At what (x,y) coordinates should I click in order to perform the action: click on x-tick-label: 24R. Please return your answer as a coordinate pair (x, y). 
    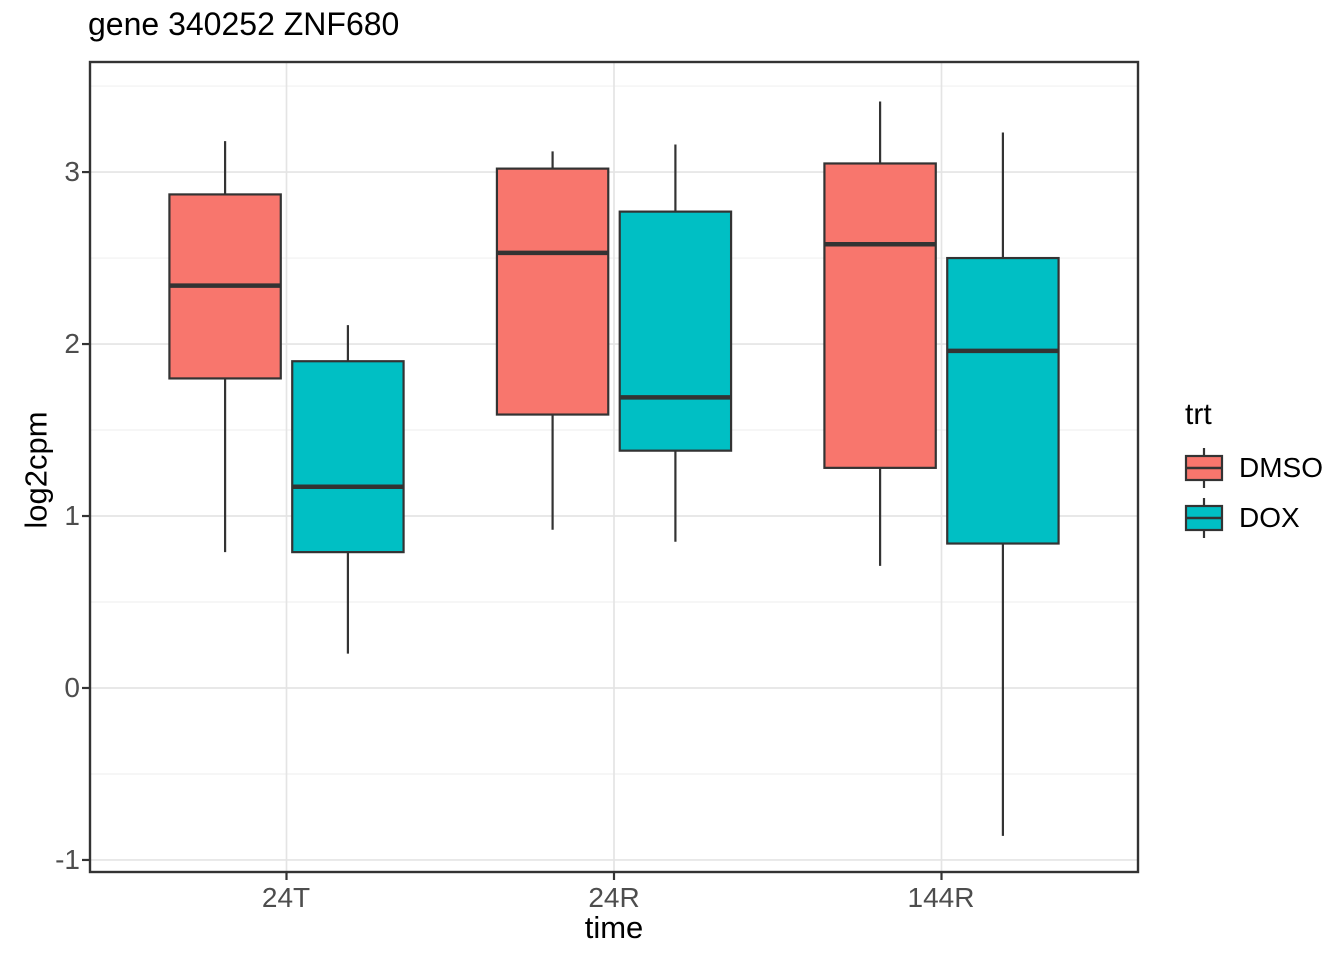
    Looking at the image, I should click on (614, 897).